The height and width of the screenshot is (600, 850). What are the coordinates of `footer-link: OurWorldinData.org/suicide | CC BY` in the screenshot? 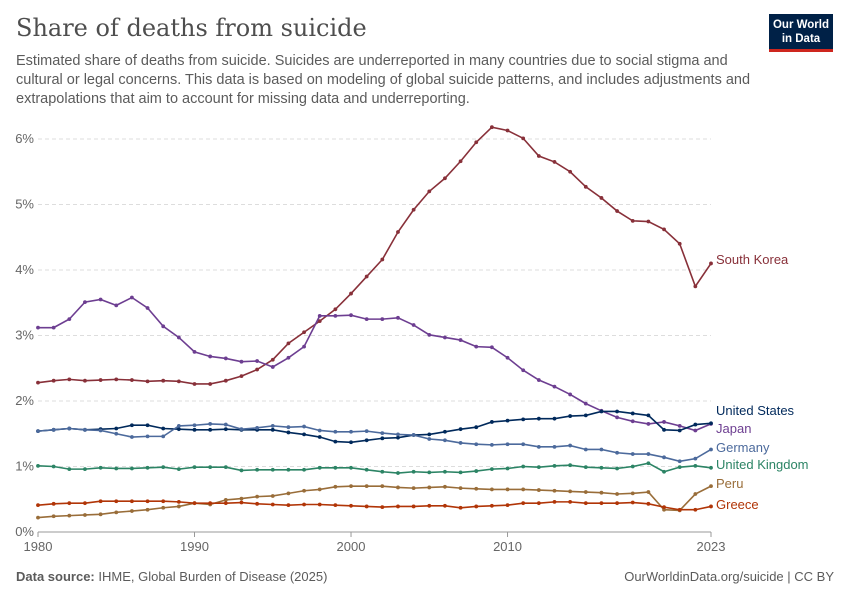 It's located at (729, 576).